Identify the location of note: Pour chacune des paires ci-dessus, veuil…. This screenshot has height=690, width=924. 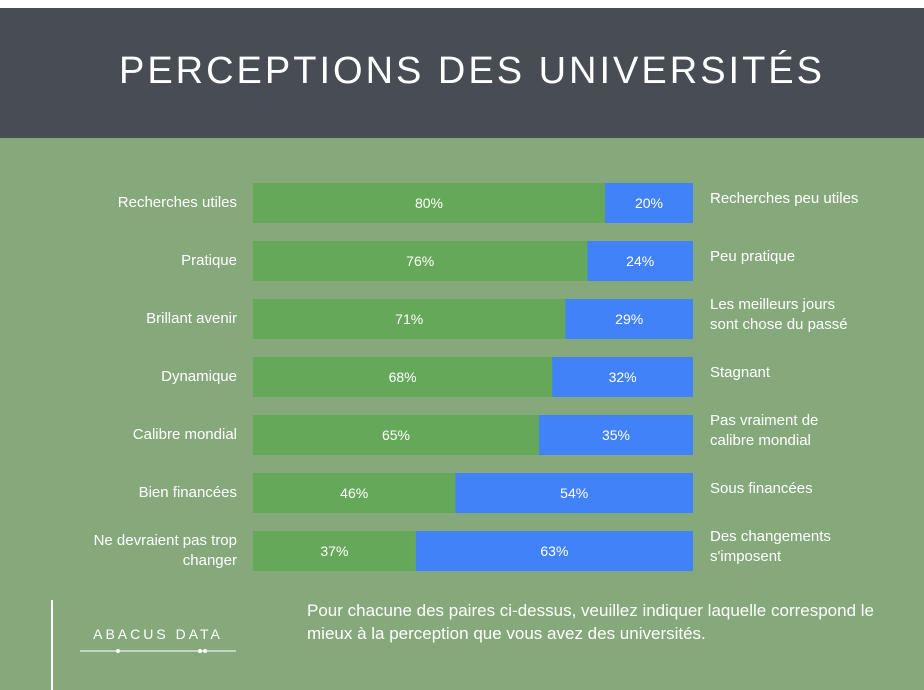
(590, 622).